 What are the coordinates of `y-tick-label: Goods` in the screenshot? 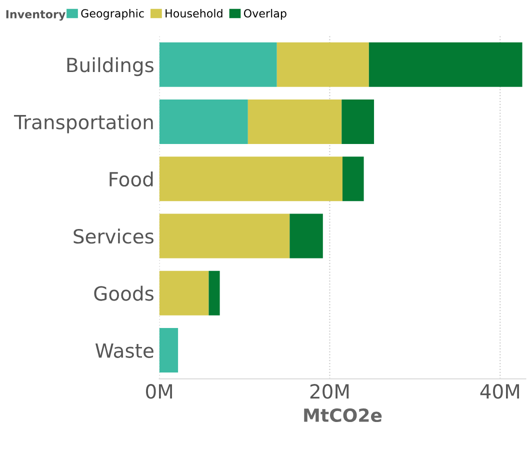 It's located at (124, 293).